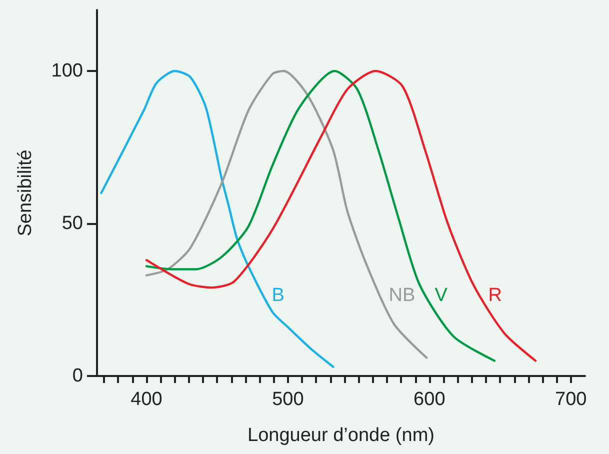 The width and height of the screenshot is (609, 454). I want to click on series-label: R, so click(495, 295).